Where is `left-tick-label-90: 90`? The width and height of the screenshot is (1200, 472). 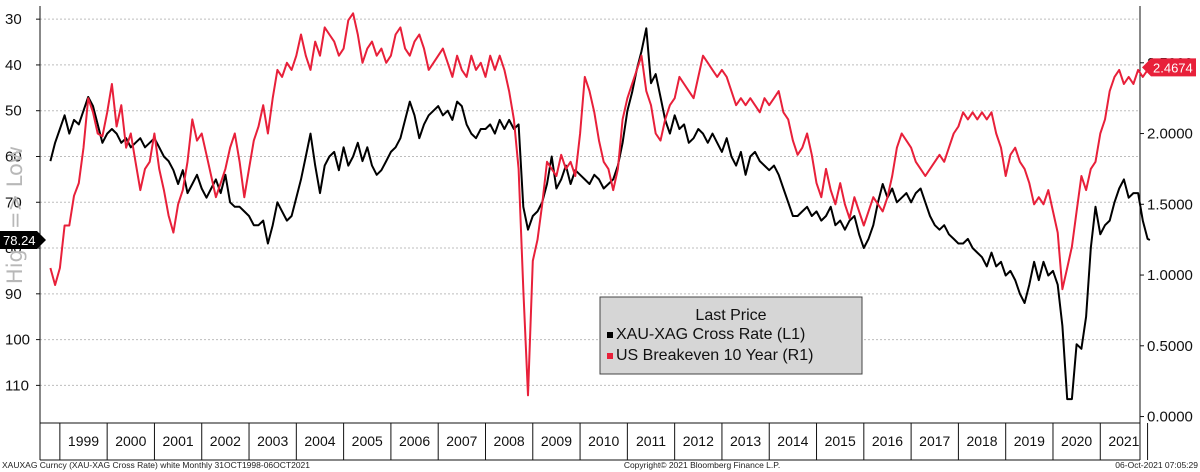 left-tick-label-90: 90 is located at coordinates (13, 294).